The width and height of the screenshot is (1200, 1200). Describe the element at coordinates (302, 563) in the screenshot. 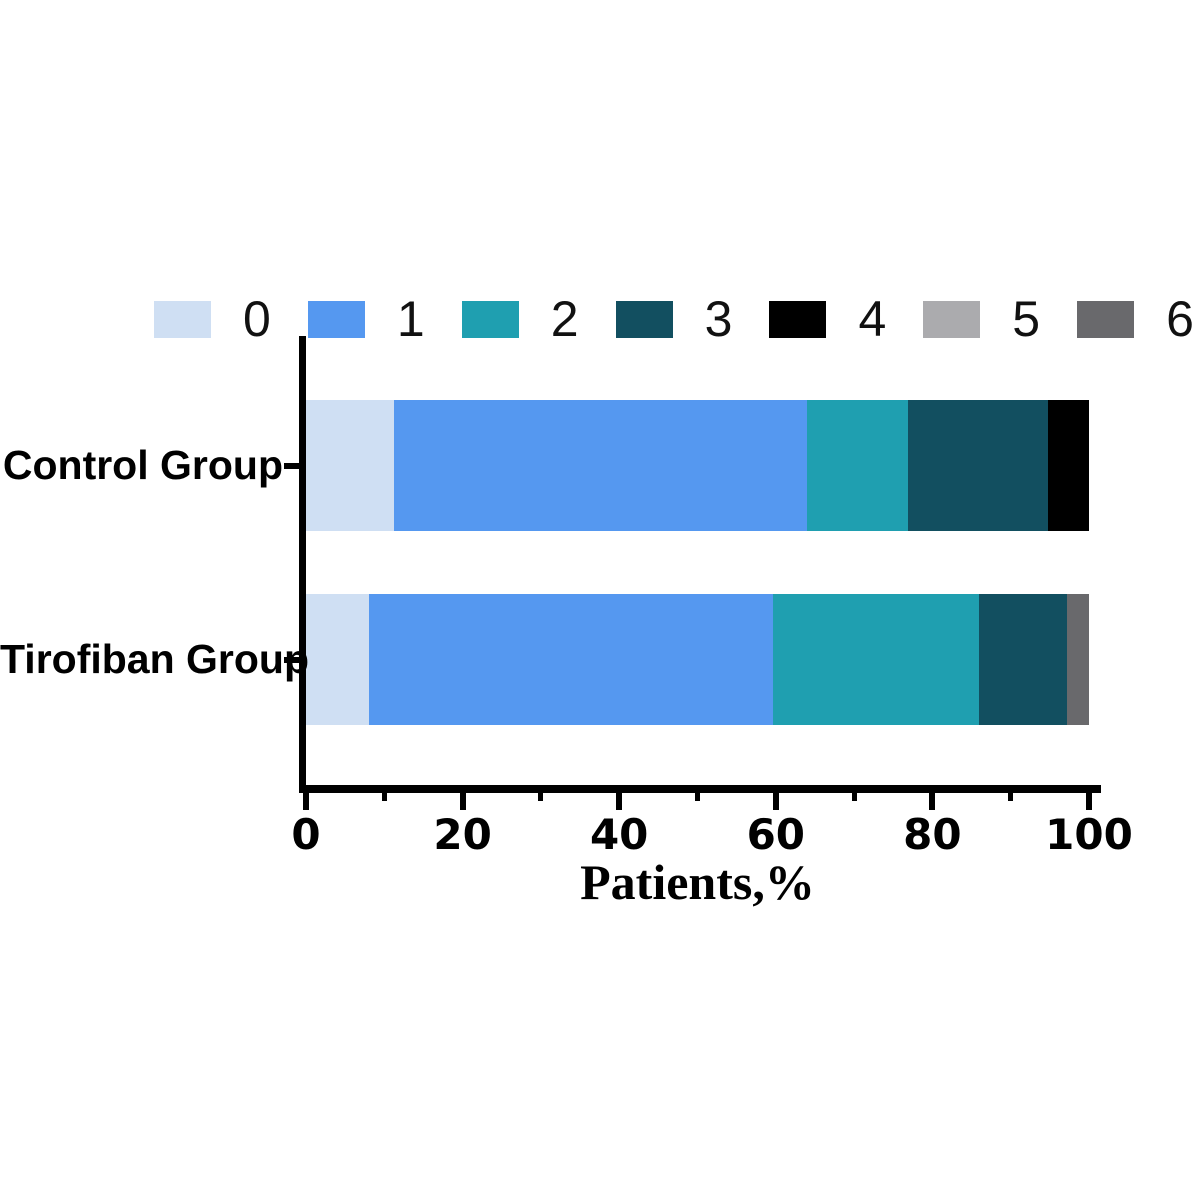

I see `y-axis-line` at that location.